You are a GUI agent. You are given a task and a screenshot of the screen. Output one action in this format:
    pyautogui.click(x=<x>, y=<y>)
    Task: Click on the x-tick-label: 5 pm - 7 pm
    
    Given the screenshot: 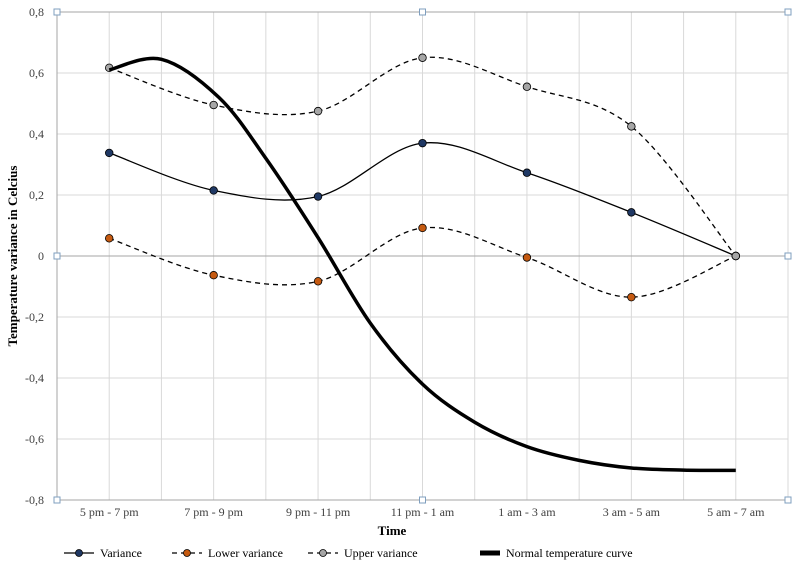 What is the action you would take?
    pyautogui.click(x=109, y=512)
    